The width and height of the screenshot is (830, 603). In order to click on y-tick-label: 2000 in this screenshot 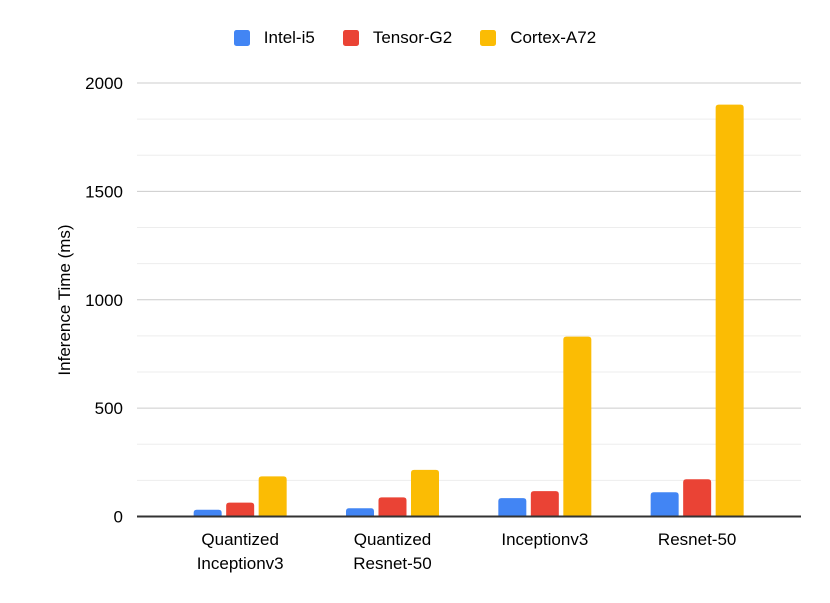, I will do `click(104, 83)`.